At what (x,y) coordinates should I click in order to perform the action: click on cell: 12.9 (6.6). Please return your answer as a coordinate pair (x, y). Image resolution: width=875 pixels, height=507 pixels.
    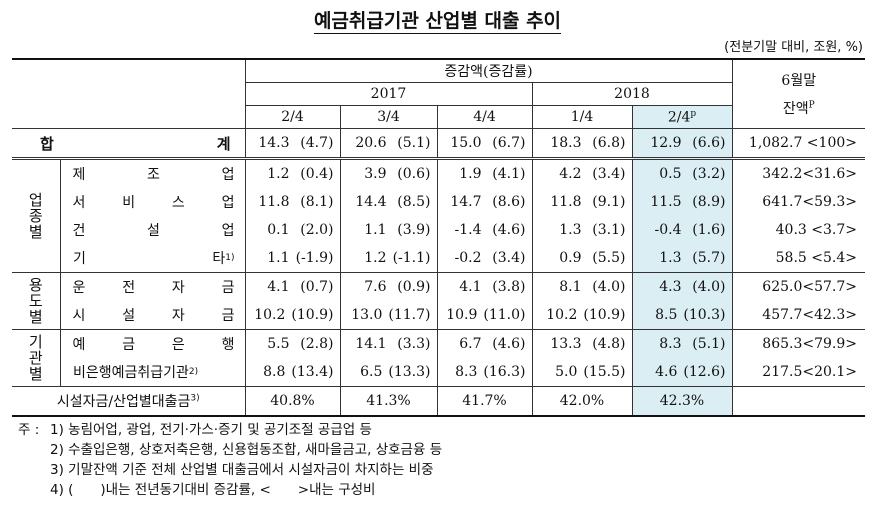
    Looking at the image, I should click on (682, 143).